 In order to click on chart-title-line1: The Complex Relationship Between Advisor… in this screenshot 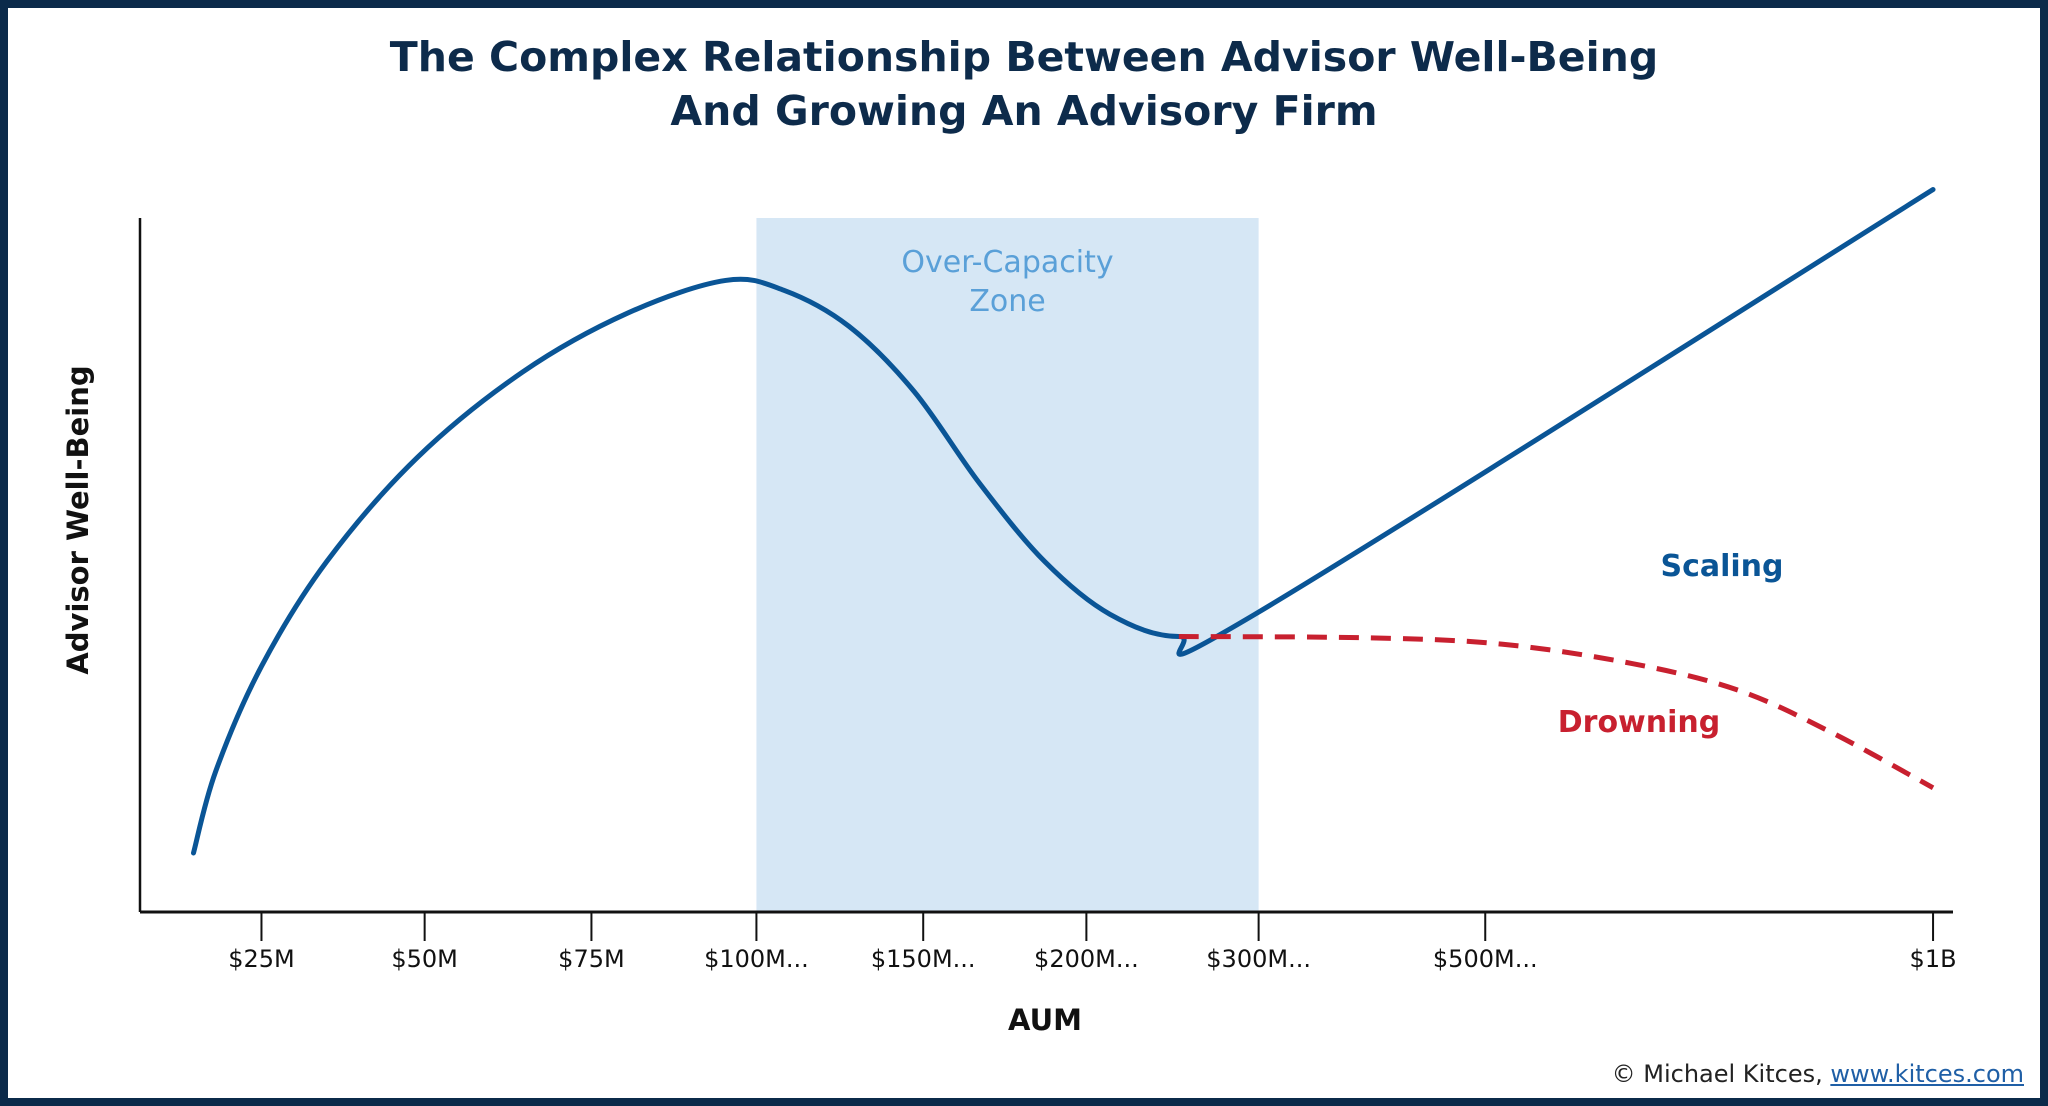, I will do `click(1024, 57)`.